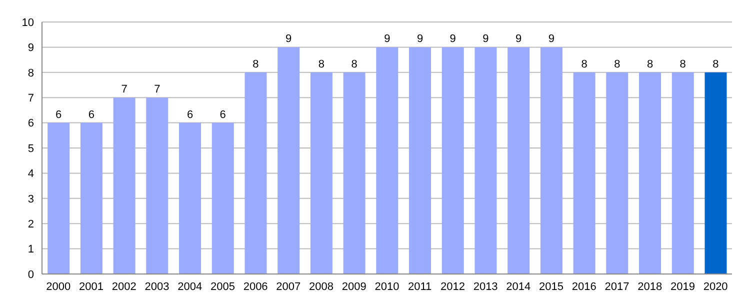 This screenshot has width=750, height=300. I want to click on x-tick-label: 2020, so click(715, 286).